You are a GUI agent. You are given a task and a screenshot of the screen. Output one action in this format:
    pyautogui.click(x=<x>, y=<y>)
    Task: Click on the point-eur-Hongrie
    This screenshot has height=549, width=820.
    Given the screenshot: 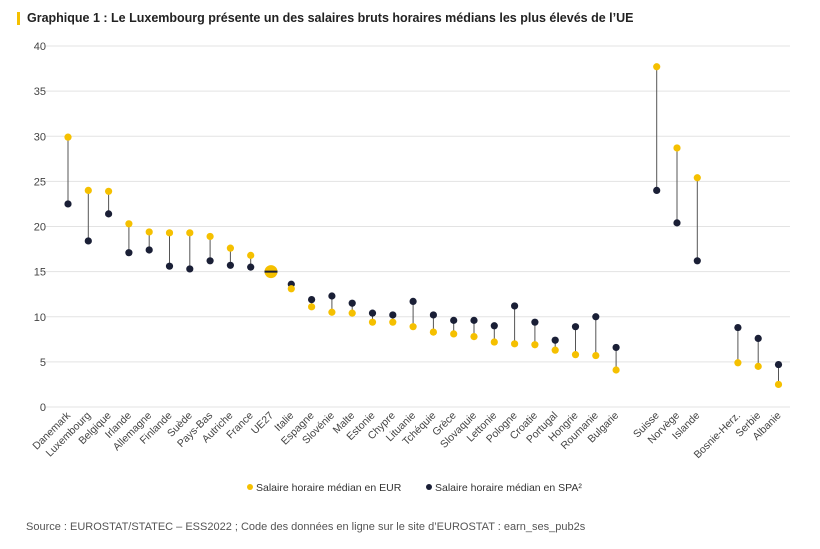 What is the action you would take?
    pyautogui.click(x=575, y=355)
    